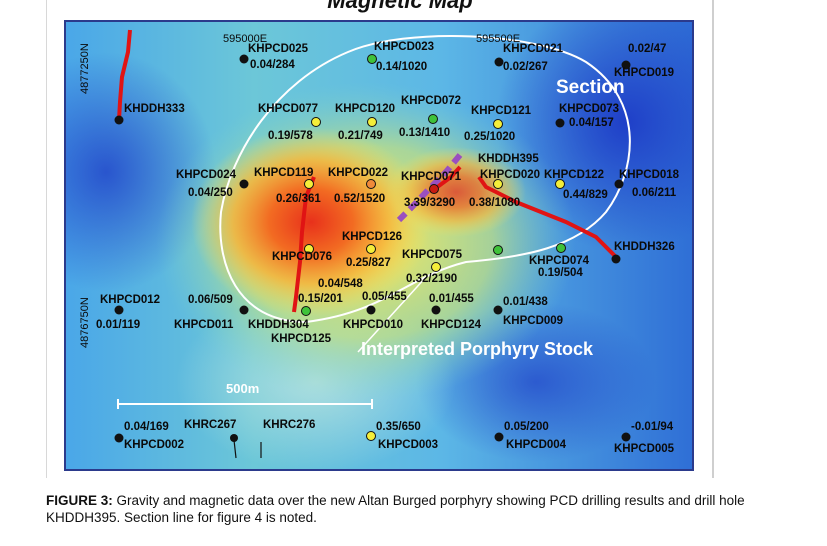  Describe the element at coordinates (360, 199) in the screenshot. I see `value-khpcd022: 0.52/1520` at that location.